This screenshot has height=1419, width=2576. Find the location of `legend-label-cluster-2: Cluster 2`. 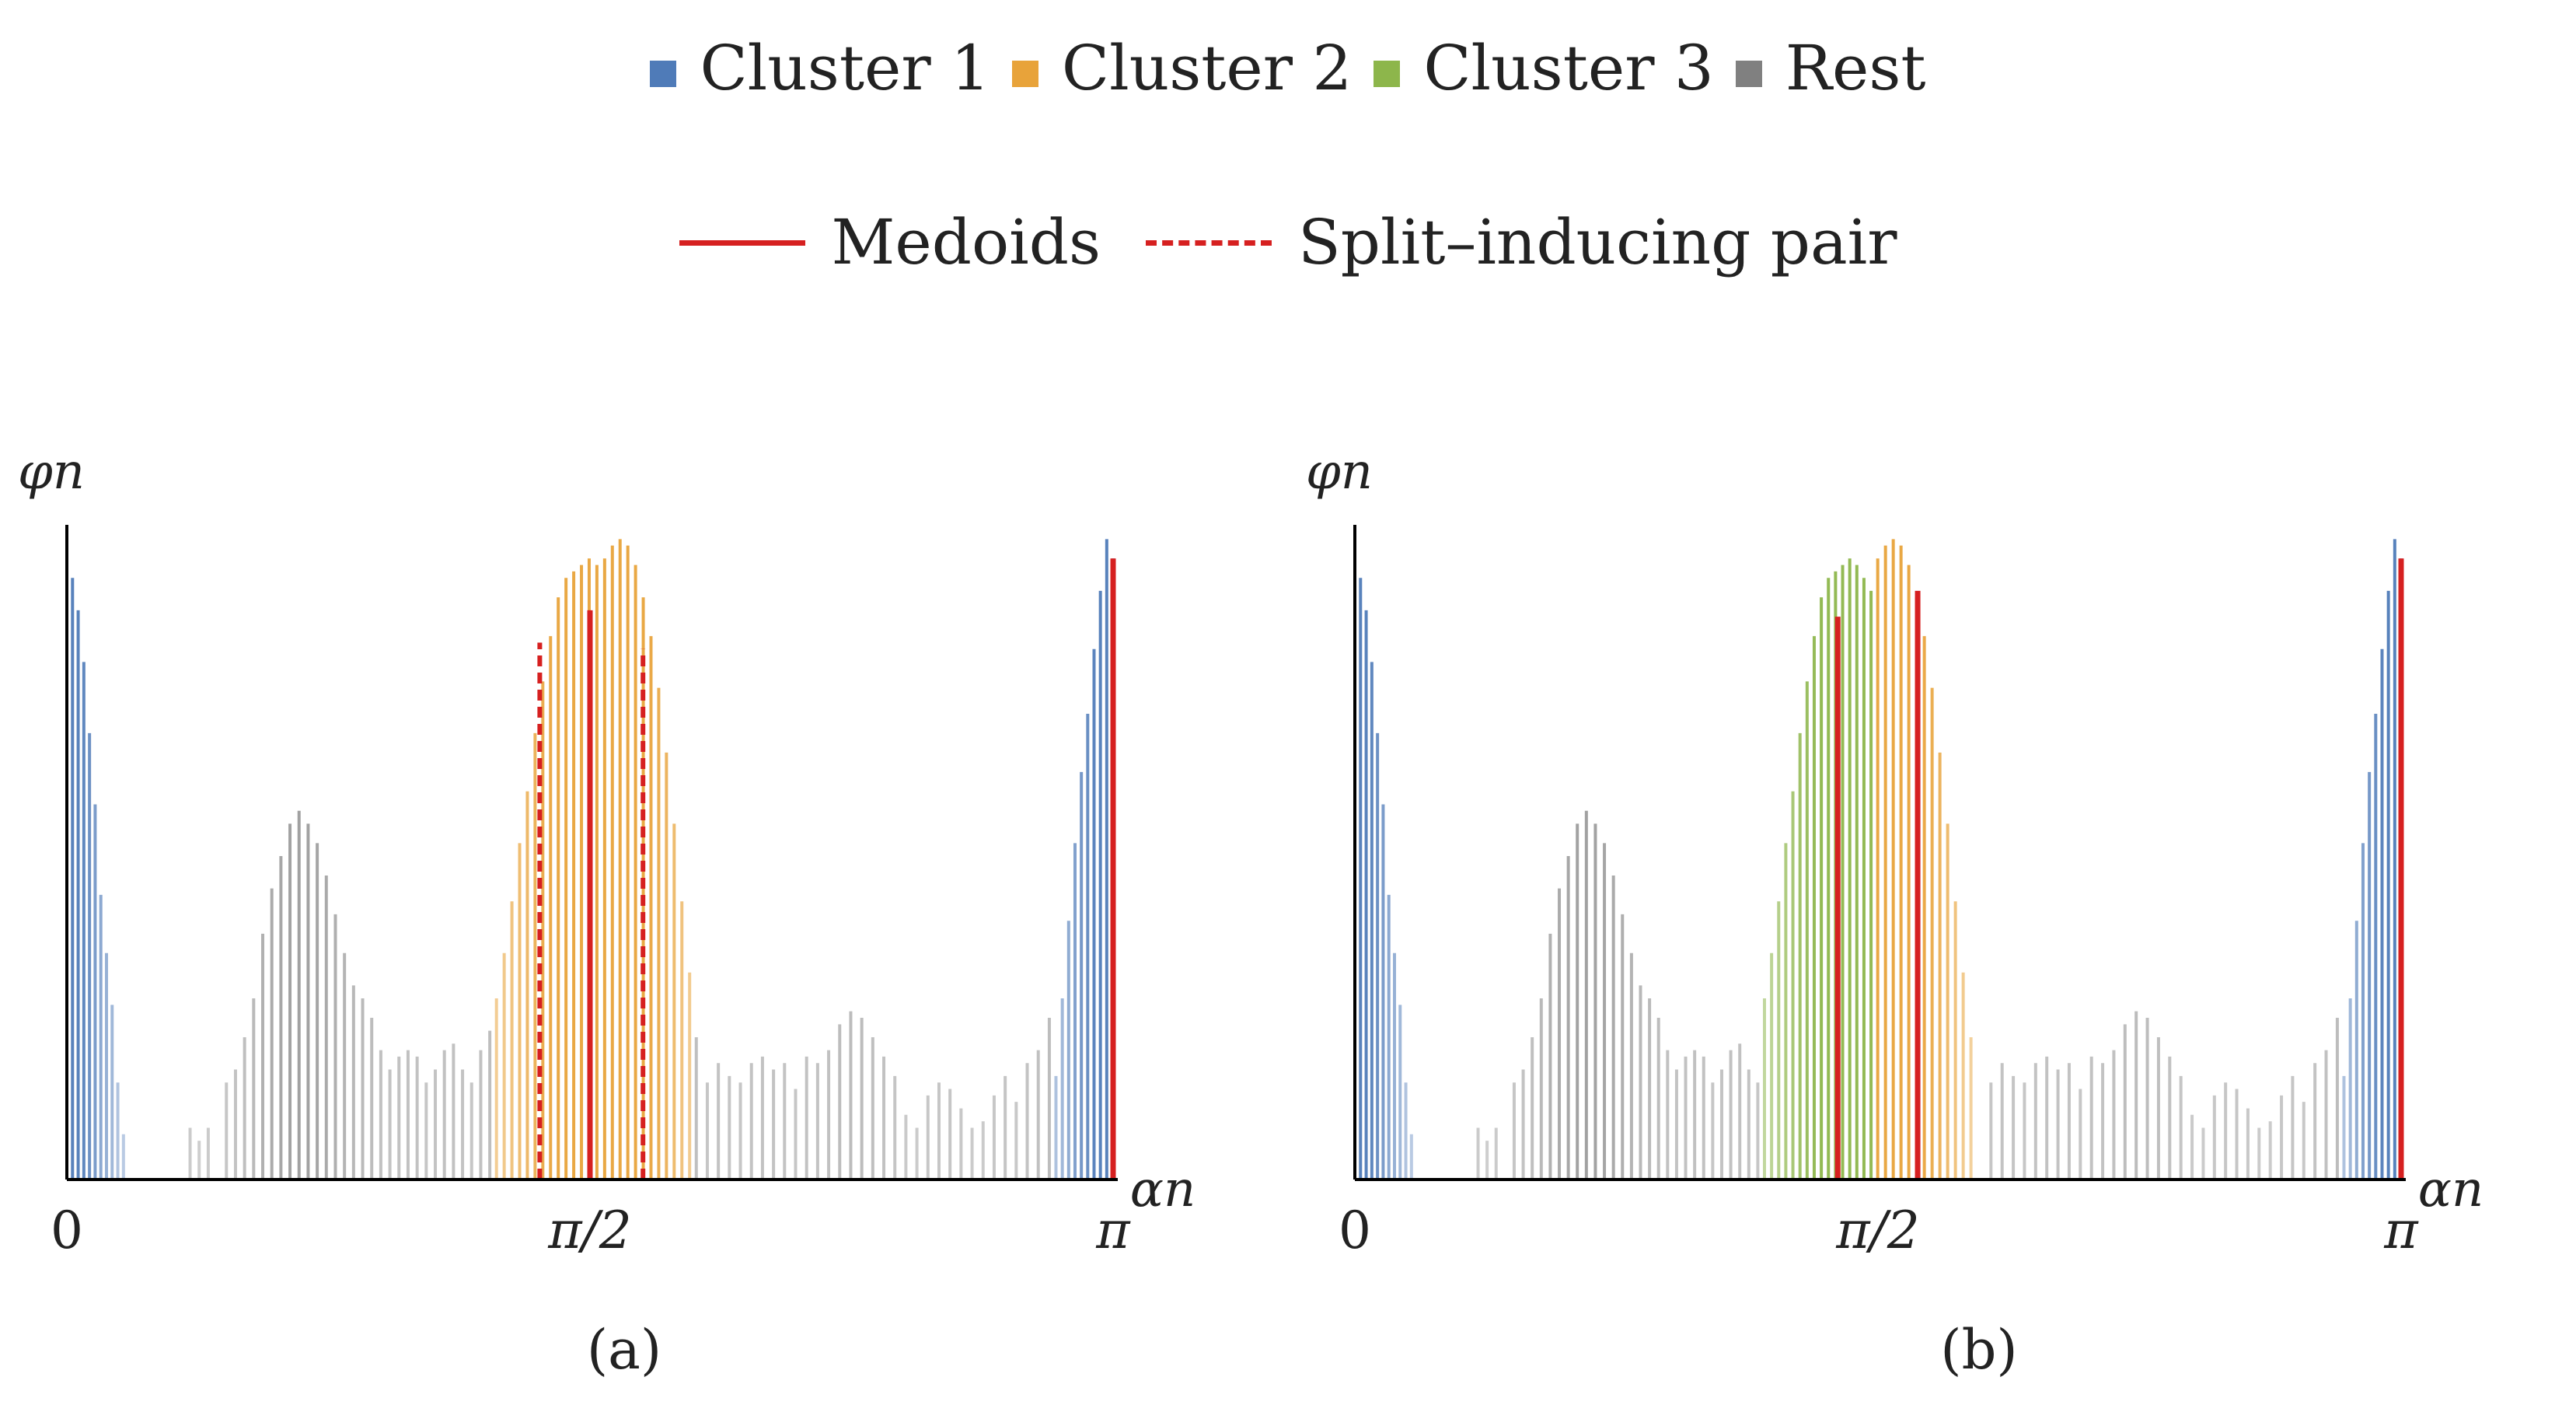

legend-label-cluster-2: Cluster 2 is located at coordinates (1207, 68).